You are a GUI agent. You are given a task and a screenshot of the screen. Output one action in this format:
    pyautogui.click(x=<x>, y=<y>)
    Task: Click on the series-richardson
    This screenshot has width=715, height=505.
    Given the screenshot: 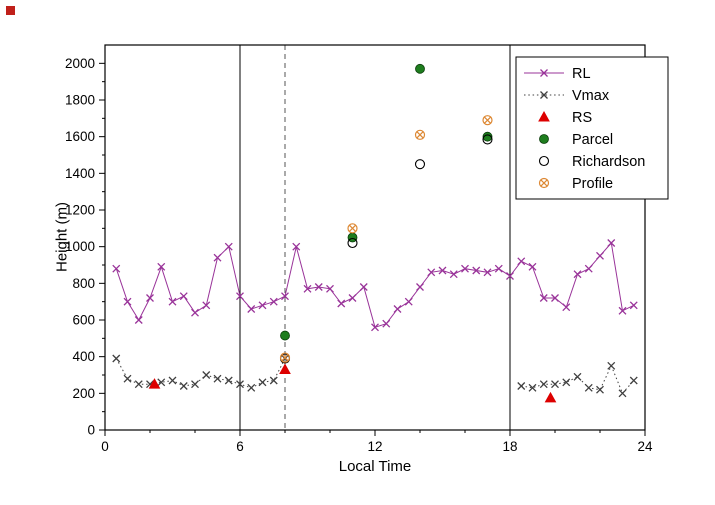 What is the action you would take?
    pyautogui.click(x=386, y=249)
    